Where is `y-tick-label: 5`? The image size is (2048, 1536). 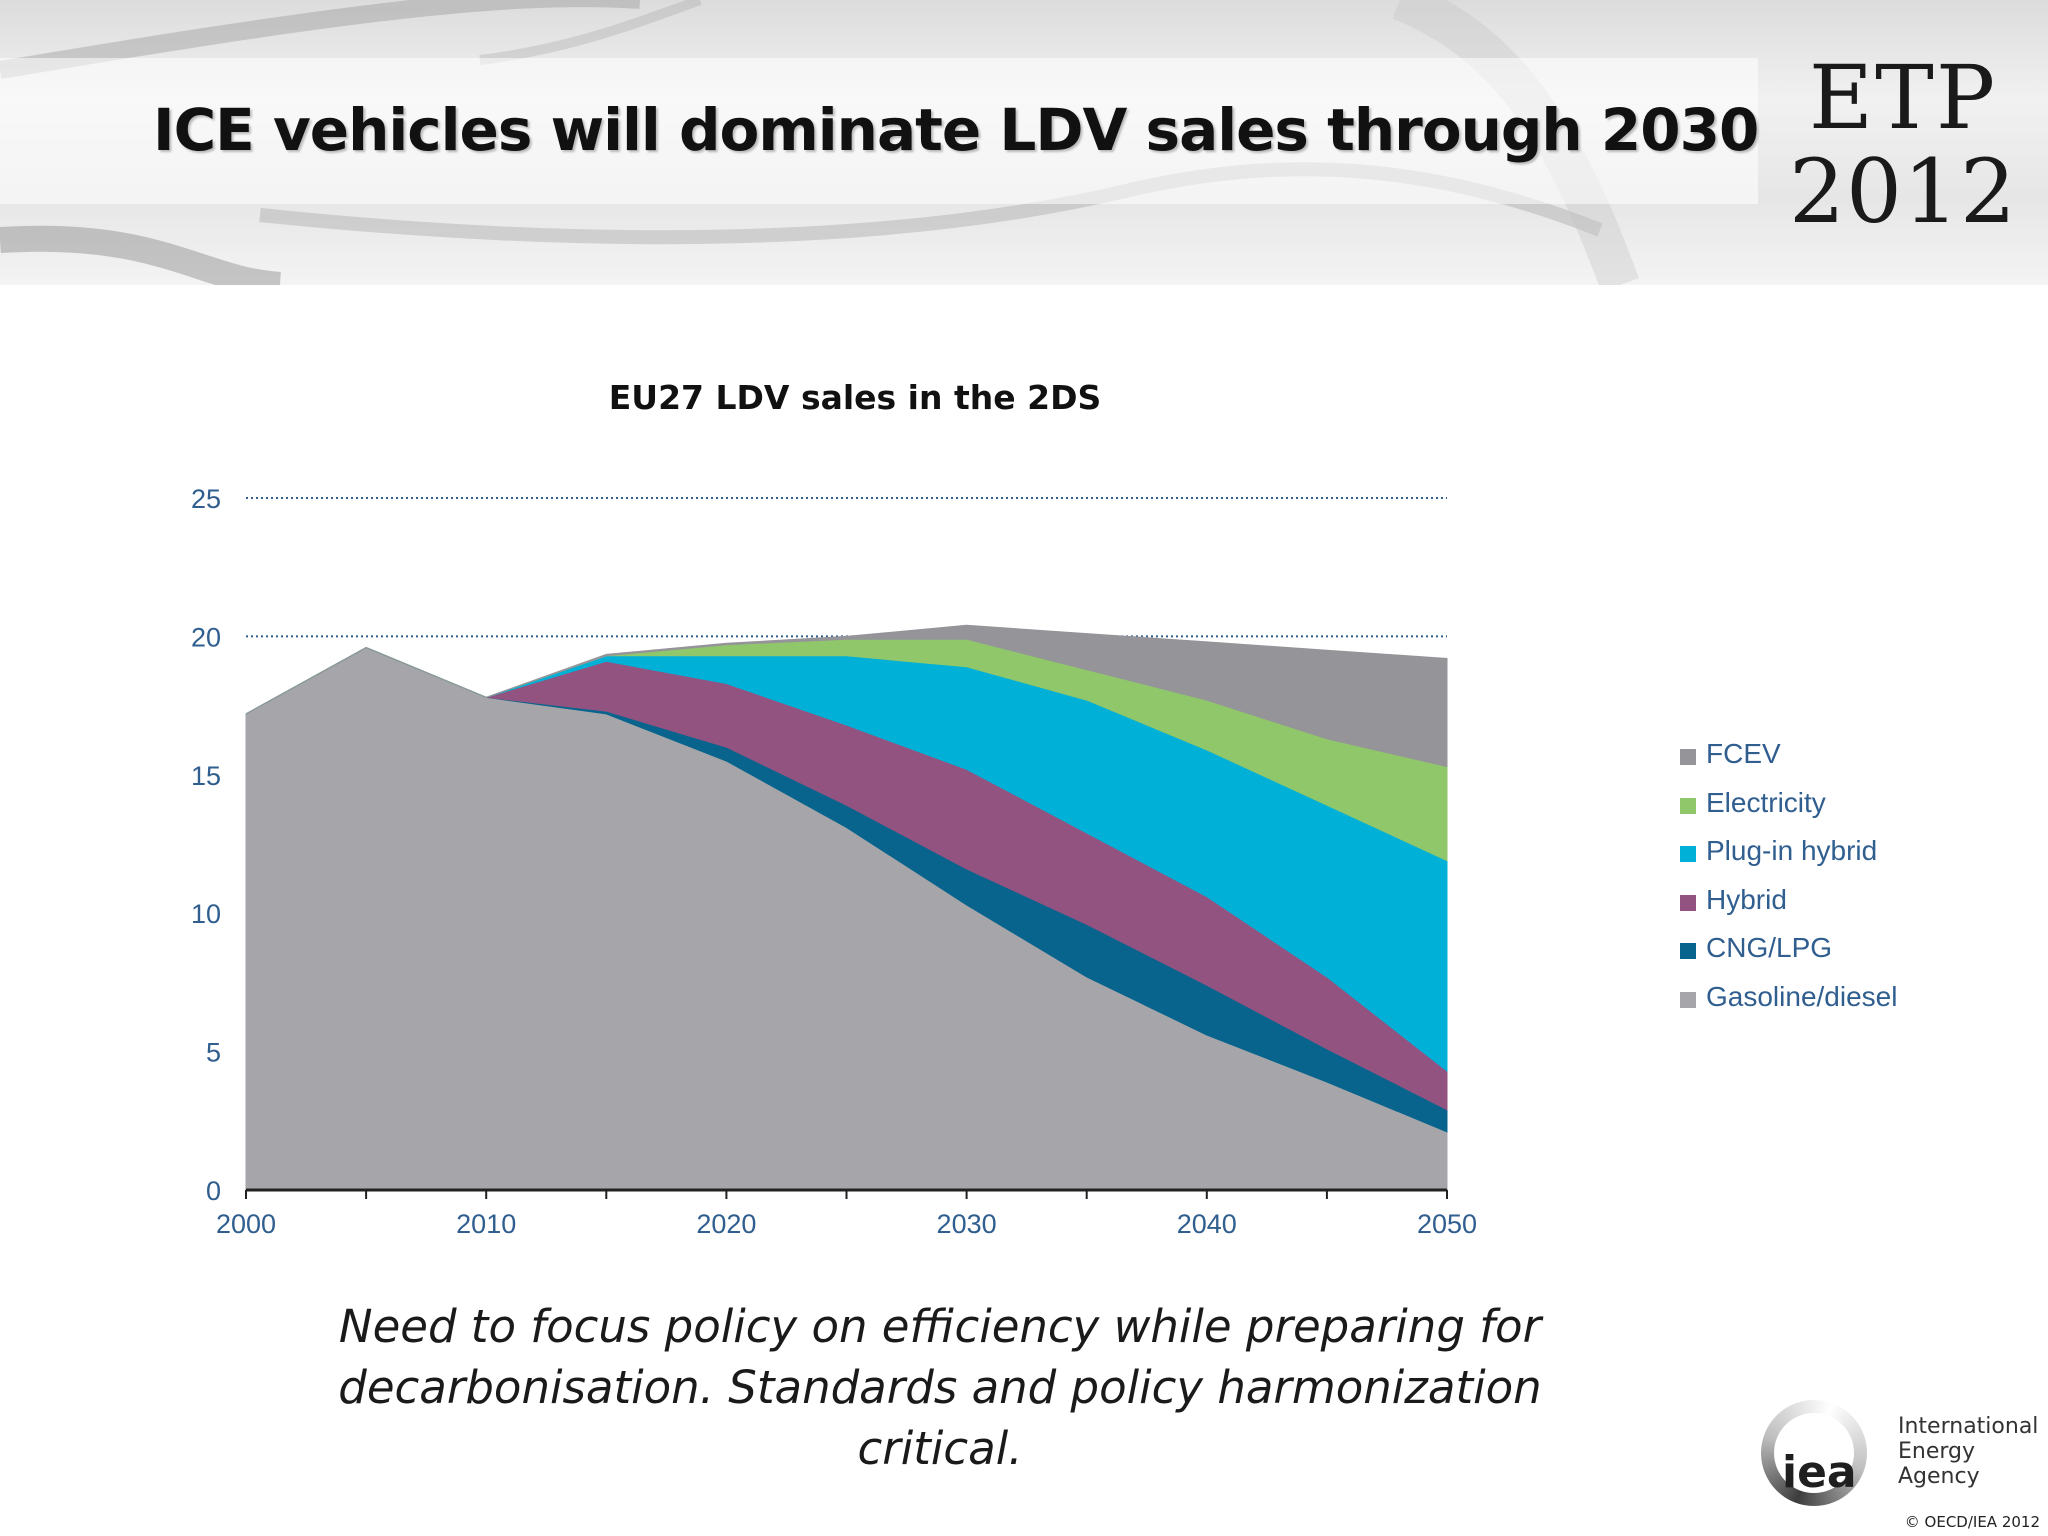
y-tick-label: 5 is located at coordinates (213, 1053).